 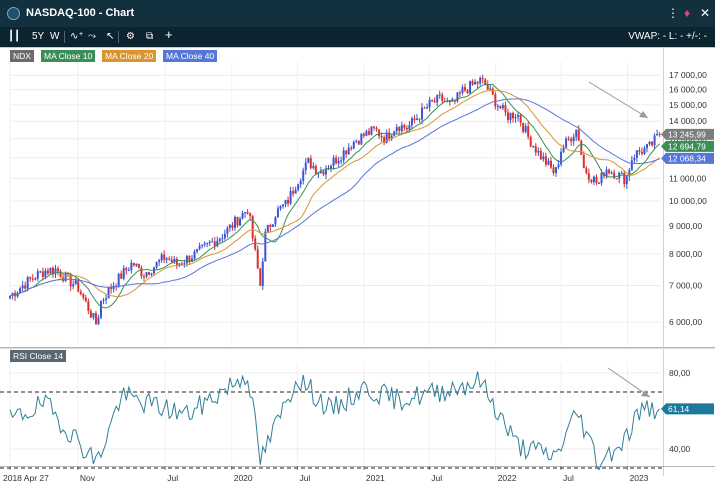 What do you see at coordinates (14, 36) in the screenshot?
I see `candlestick-icon: ┃┃` at bounding box center [14, 36].